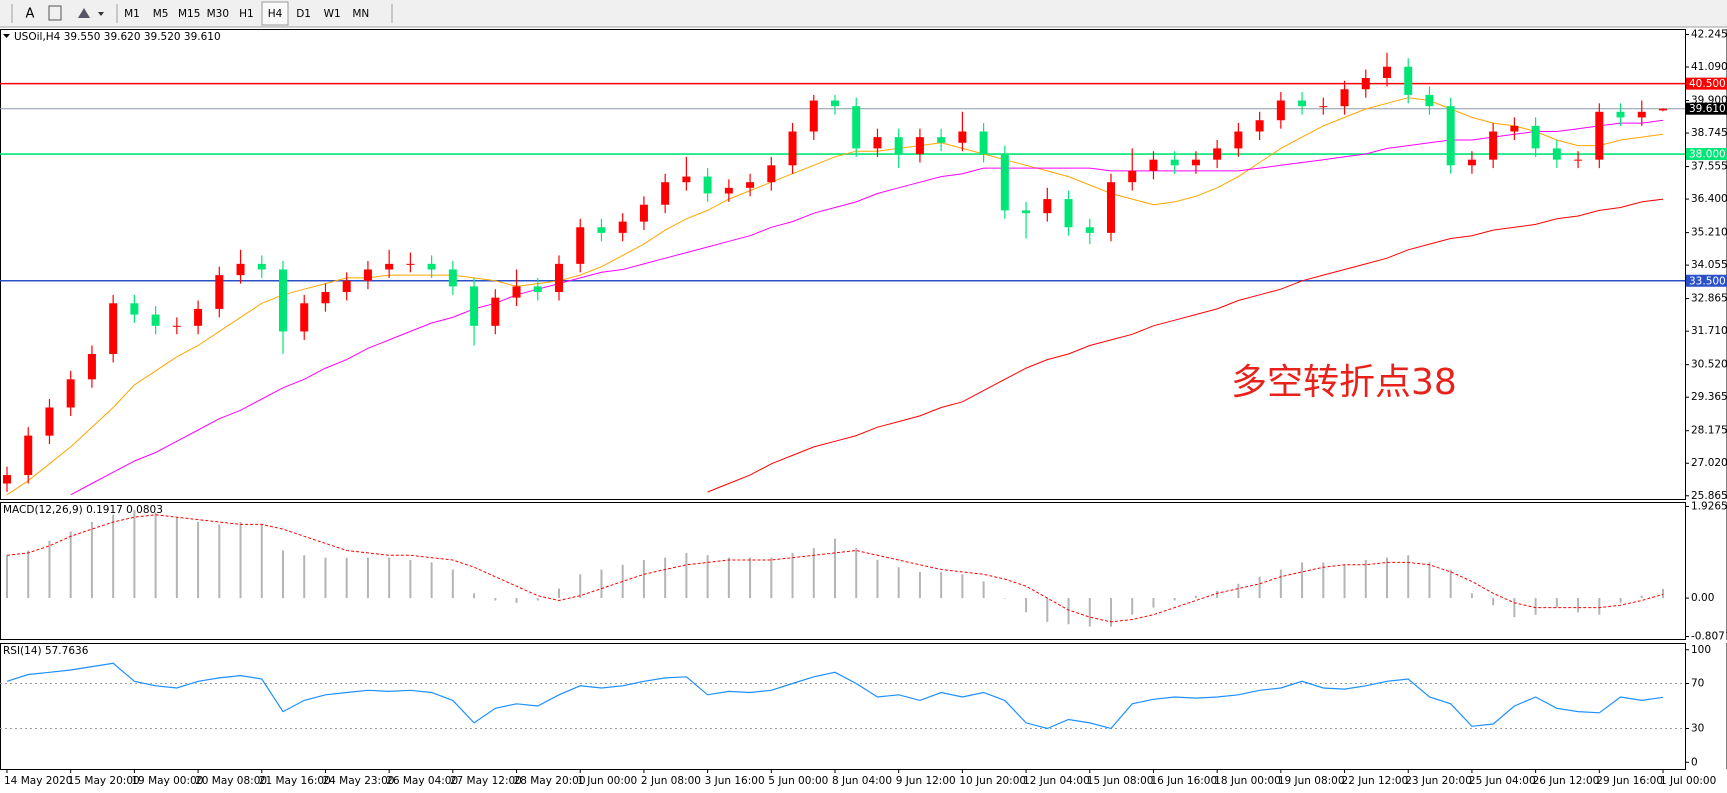 The width and height of the screenshot is (1727, 793). What do you see at coordinates (189, 14) in the screenshot?
I see `timeframe-button: M15` at bounding box center [189, 14].